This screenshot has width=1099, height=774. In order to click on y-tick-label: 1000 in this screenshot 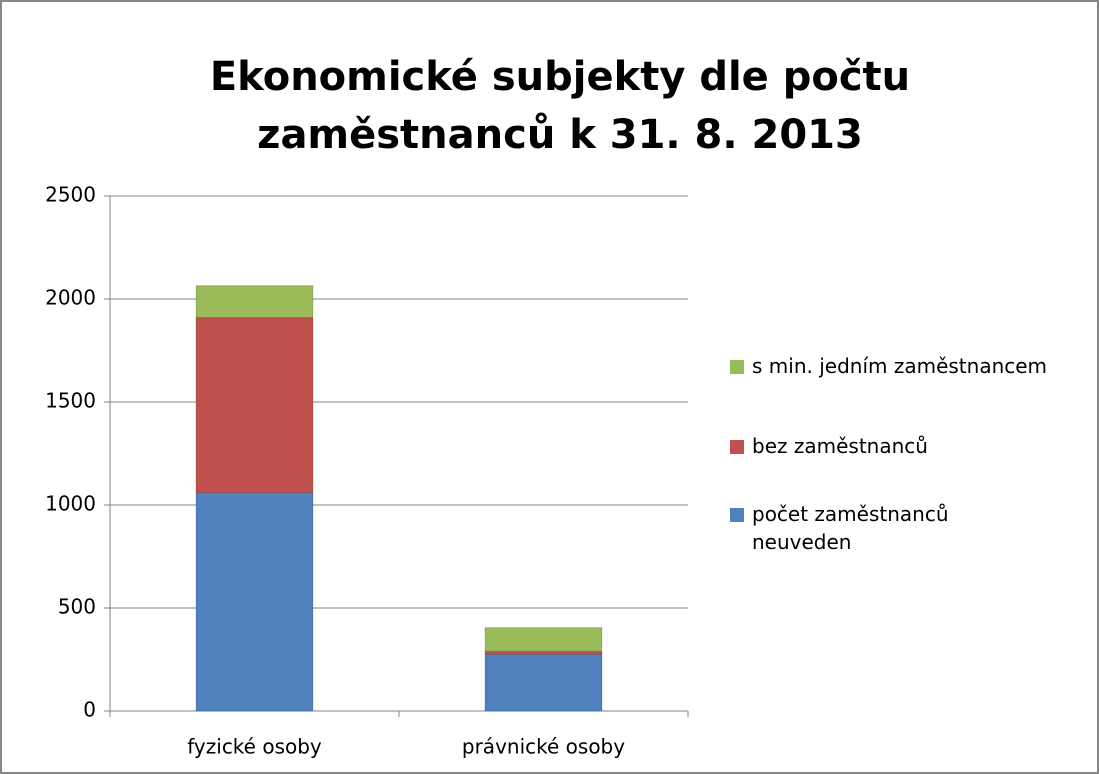, I will do `click(70, 504)`.